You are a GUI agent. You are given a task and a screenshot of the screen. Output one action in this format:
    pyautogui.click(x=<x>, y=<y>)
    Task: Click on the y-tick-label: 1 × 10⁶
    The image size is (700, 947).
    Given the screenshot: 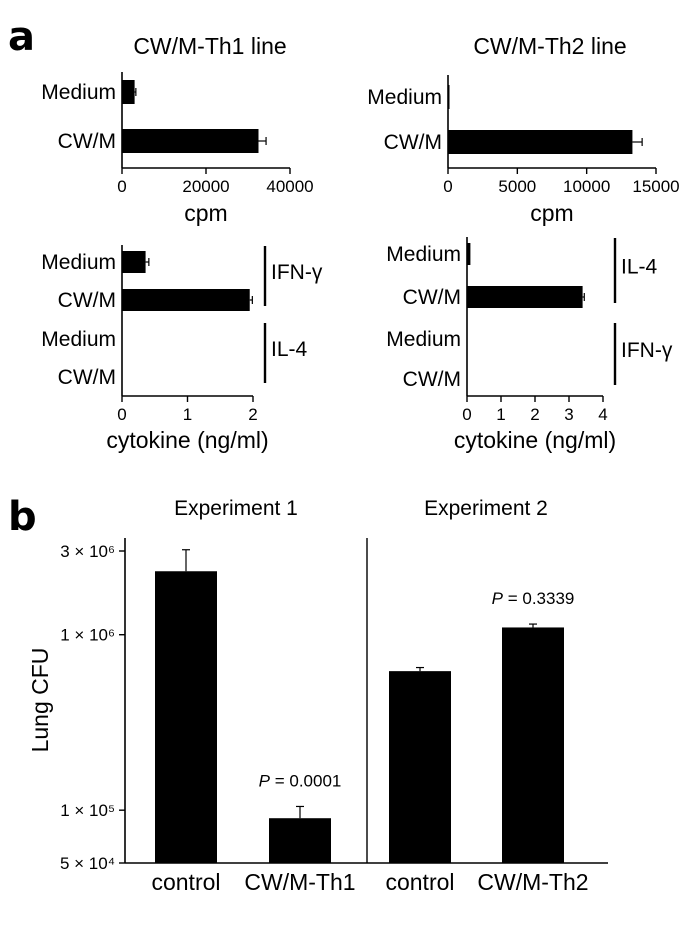 What is the action you would take?
    pyautogui.click(x=87, y=635)
    